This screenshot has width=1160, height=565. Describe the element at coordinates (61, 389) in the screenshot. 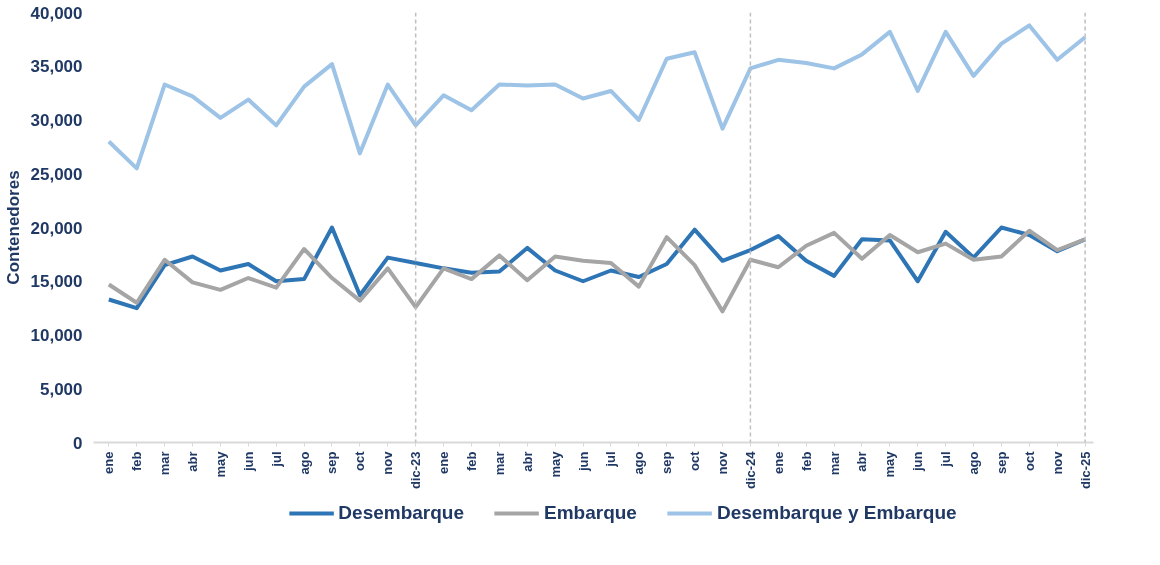

I see `y-tick-label: 5,000` at that location.